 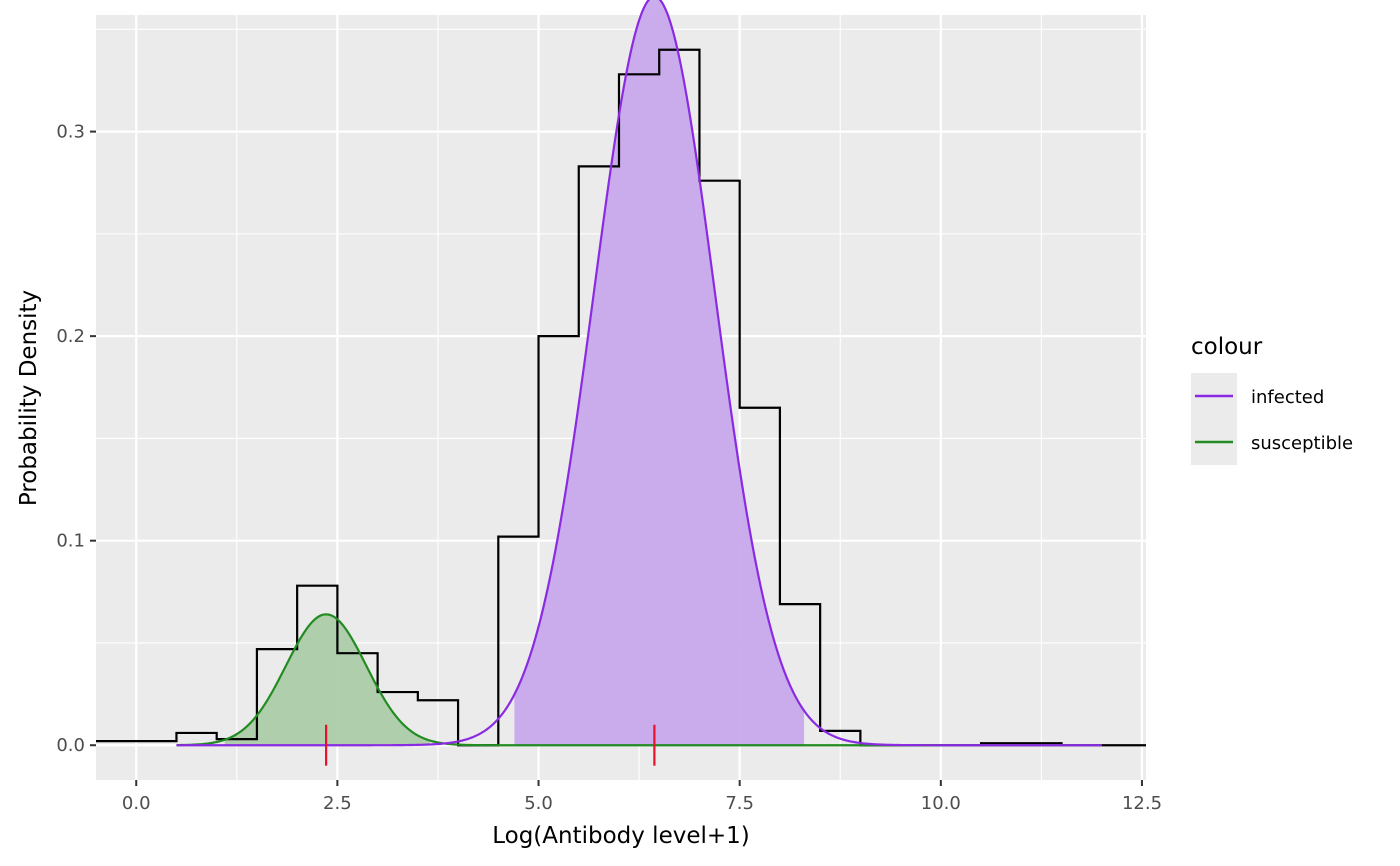 I want to click on legend-title: colour, so click(x=1227, y=347).